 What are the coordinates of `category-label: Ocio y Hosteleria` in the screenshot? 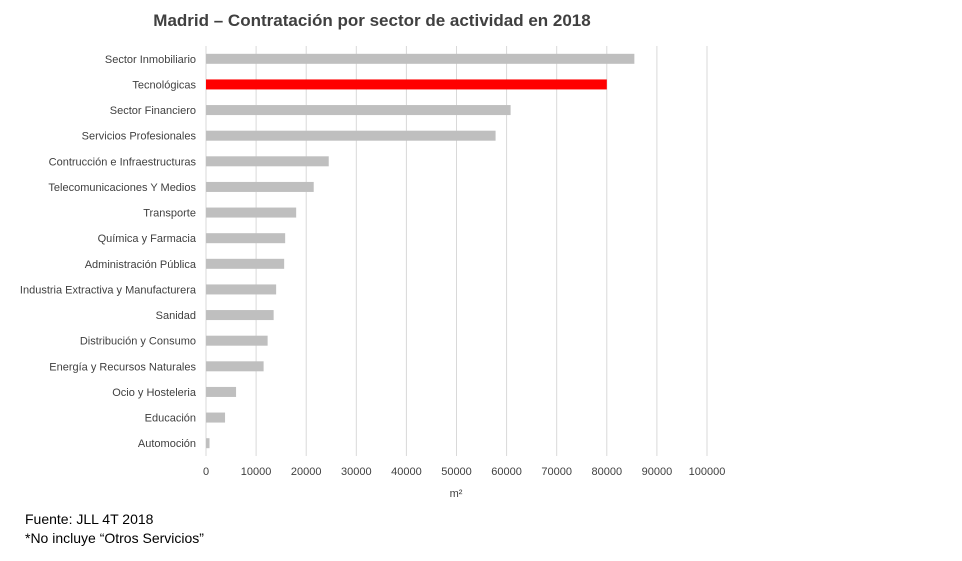 It's located at (154, 393).